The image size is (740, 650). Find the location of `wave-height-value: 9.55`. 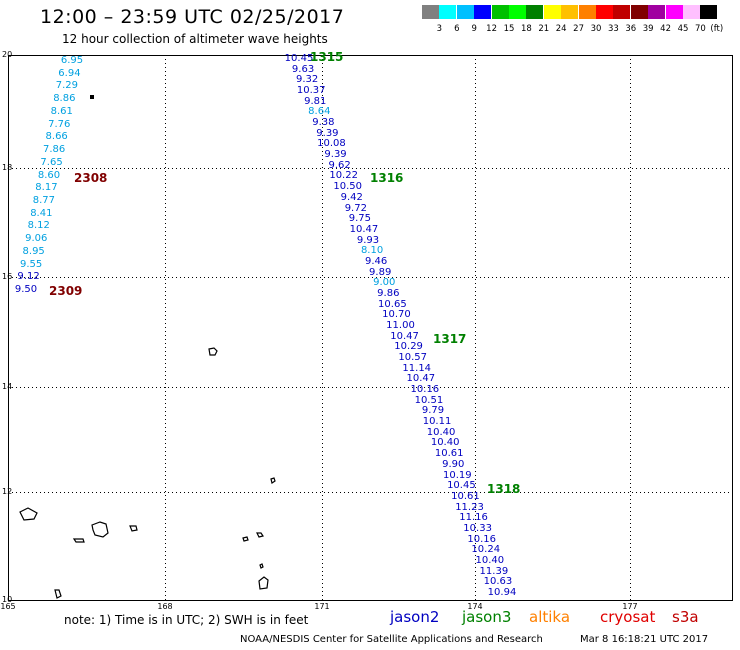

wave-height-value: 9.55 is located at coordinates (31, 264).